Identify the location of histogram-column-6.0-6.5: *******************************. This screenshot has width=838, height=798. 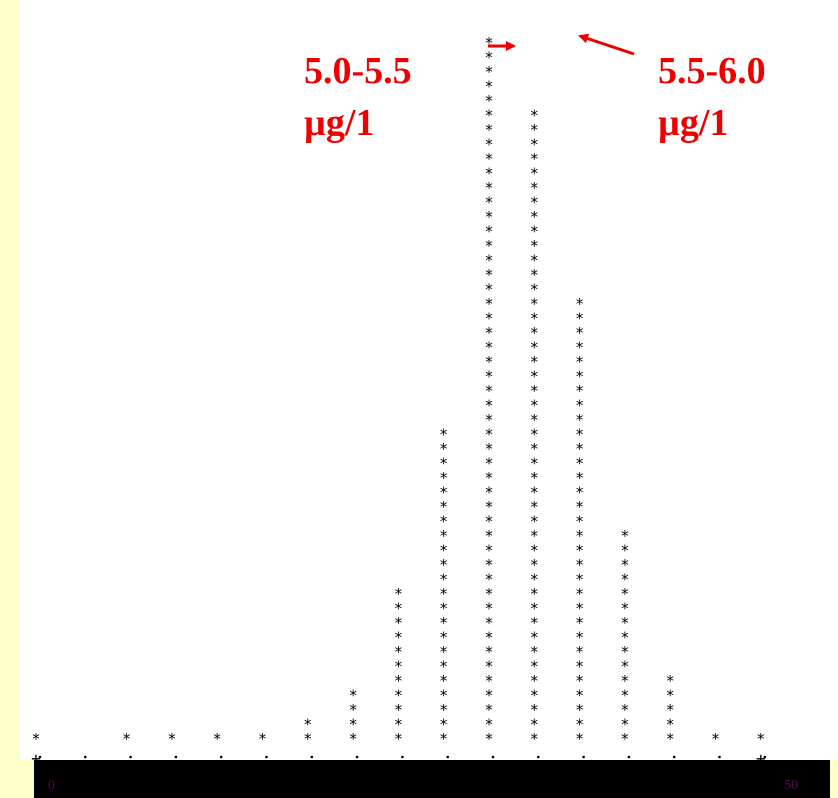
(580, 527).